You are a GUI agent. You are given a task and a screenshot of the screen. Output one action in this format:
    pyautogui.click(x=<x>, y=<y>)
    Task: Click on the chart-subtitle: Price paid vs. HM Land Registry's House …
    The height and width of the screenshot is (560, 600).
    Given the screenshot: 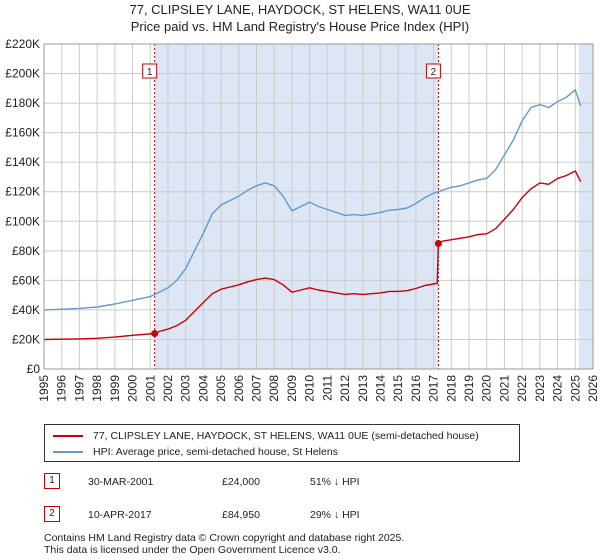 What is the action you would take?
    pyautogui.click(x=300, y=26)
    